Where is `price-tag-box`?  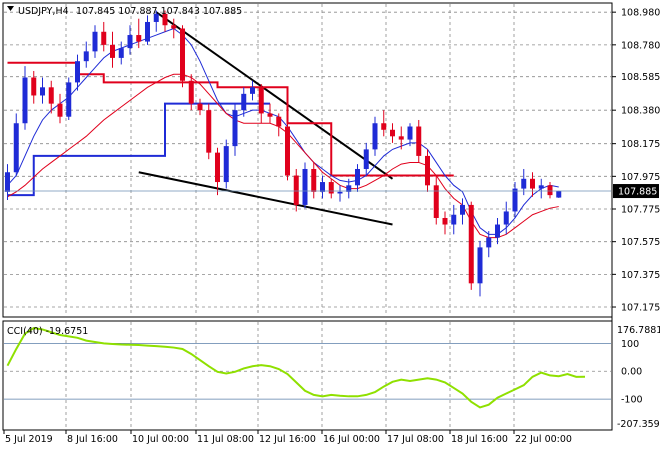
price-tag-box is located at coordinates (636, 191).